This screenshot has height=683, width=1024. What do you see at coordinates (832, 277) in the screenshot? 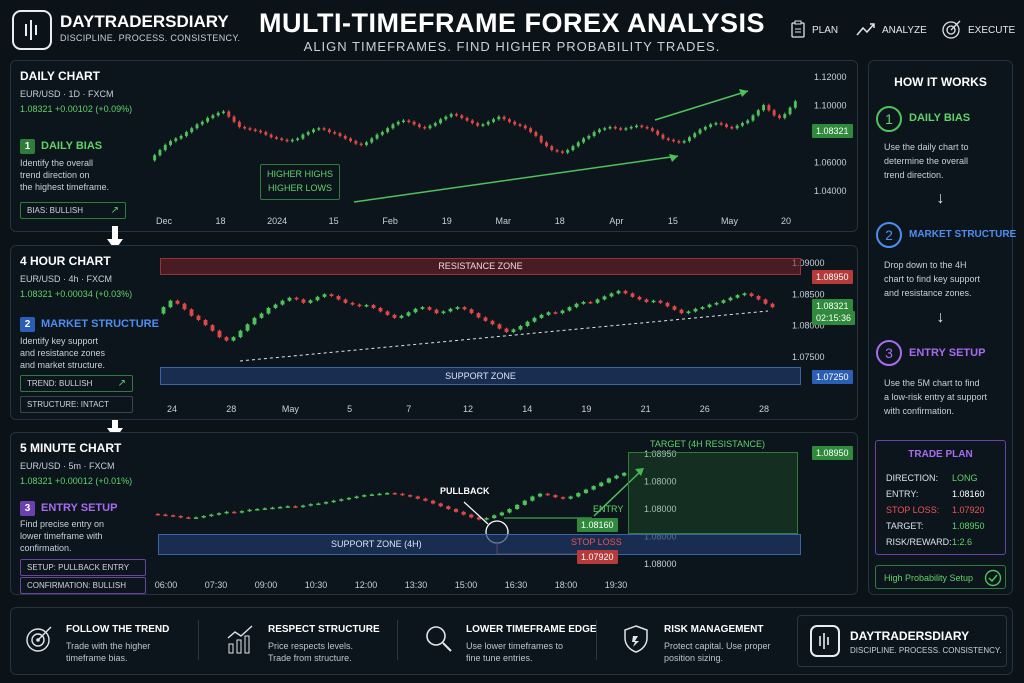
I see `h4-resistance-tag: 1.08950` at bounding box center [832, 277].